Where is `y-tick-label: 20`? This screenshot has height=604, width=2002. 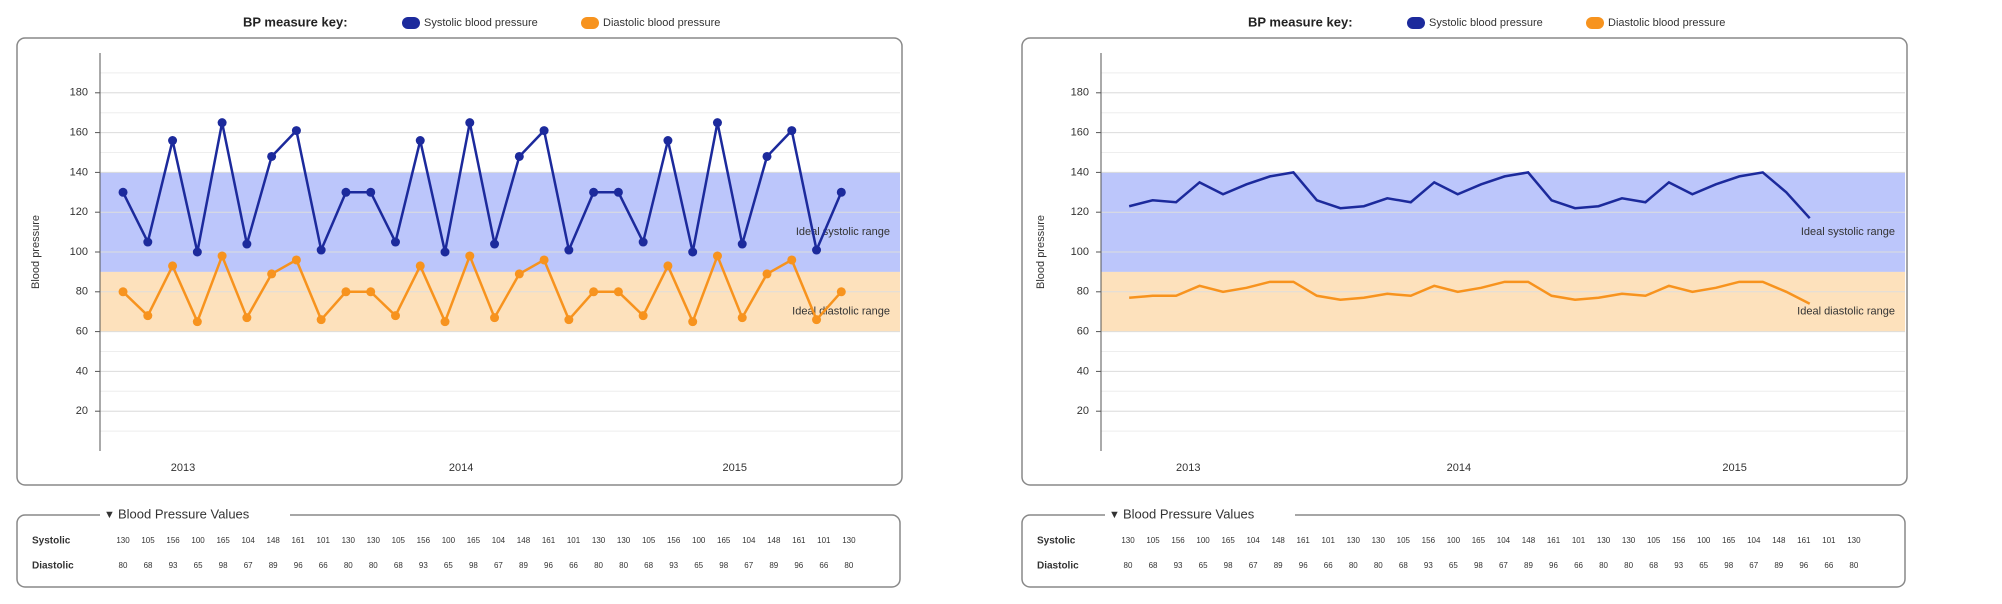 y-tick-label: 20 is located at coordinates (1083, 411).